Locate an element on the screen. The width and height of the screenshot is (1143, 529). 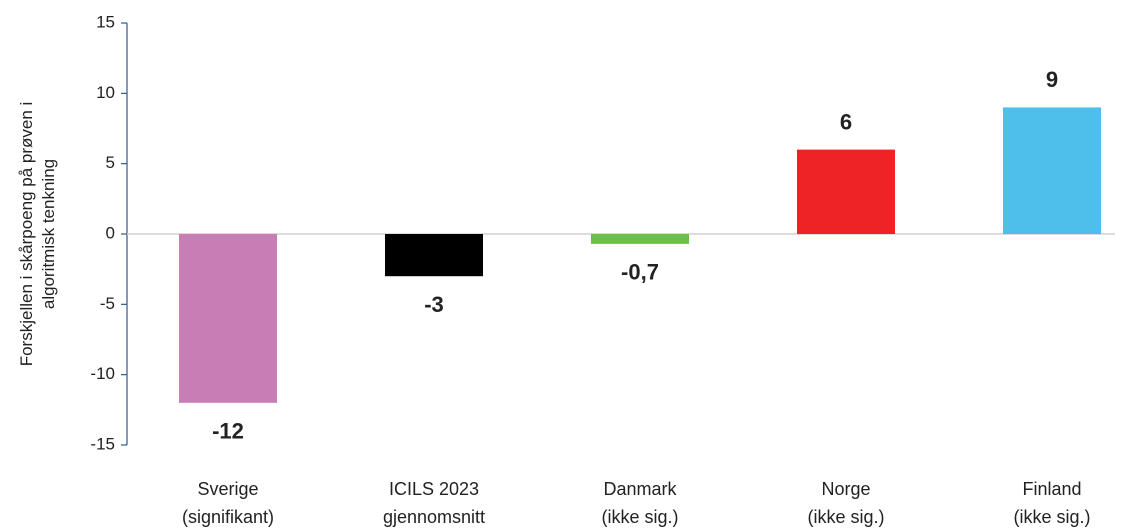
x-tick-label-line: gjennomsnitt is located at coordinates (434, 517).